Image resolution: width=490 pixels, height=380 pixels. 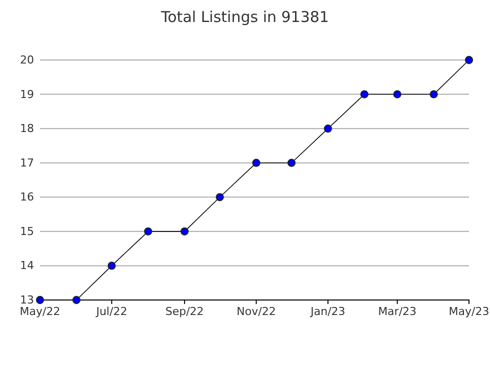 I want to click on y-tick-label: 17, so click(x=27, y=163).